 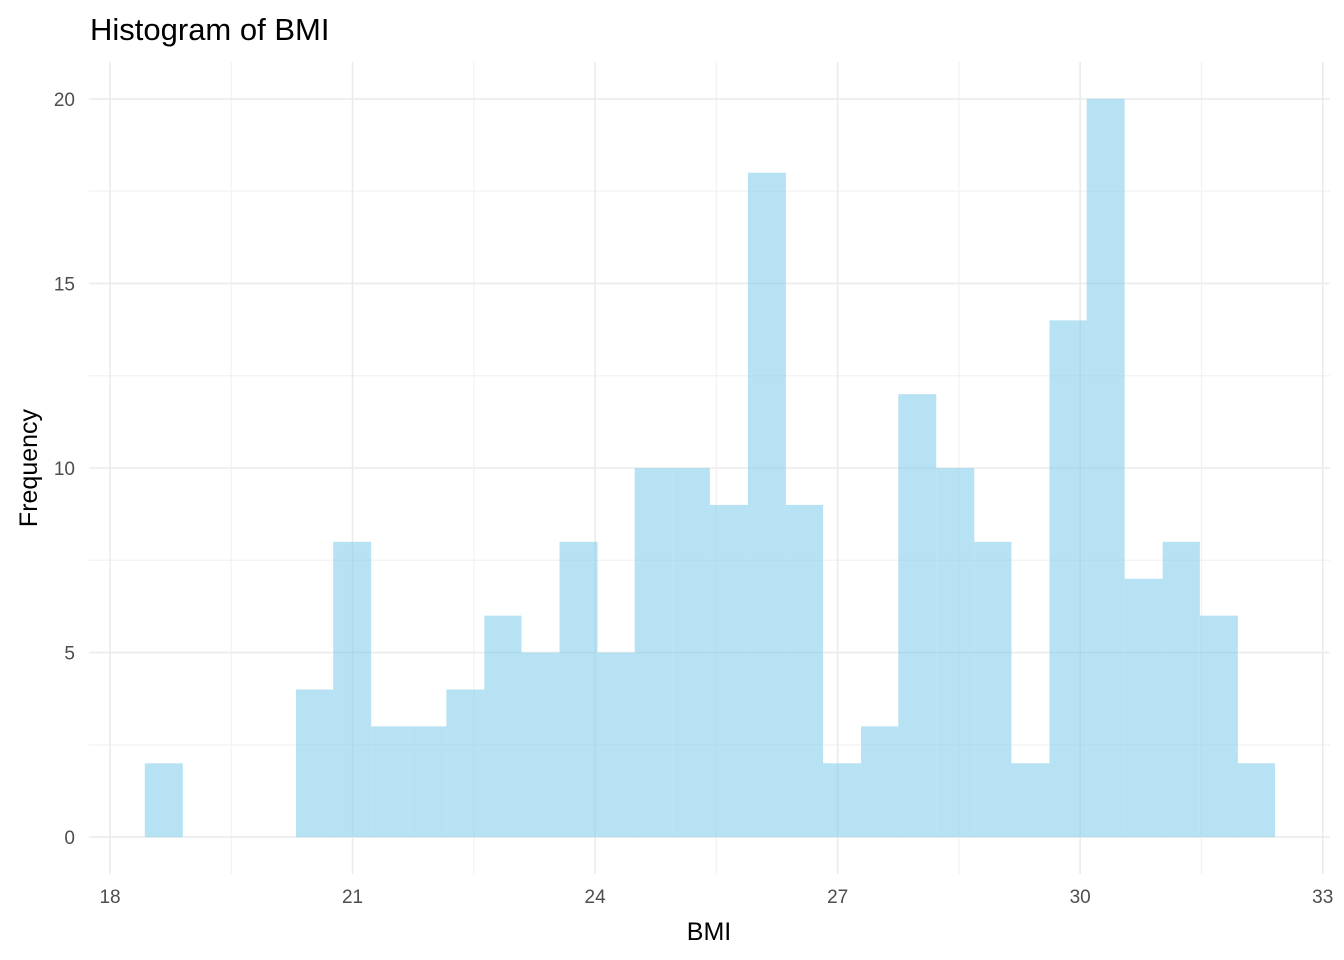 I want to click on chart-title: Histogram of BMI, so click(x=209, y=29).